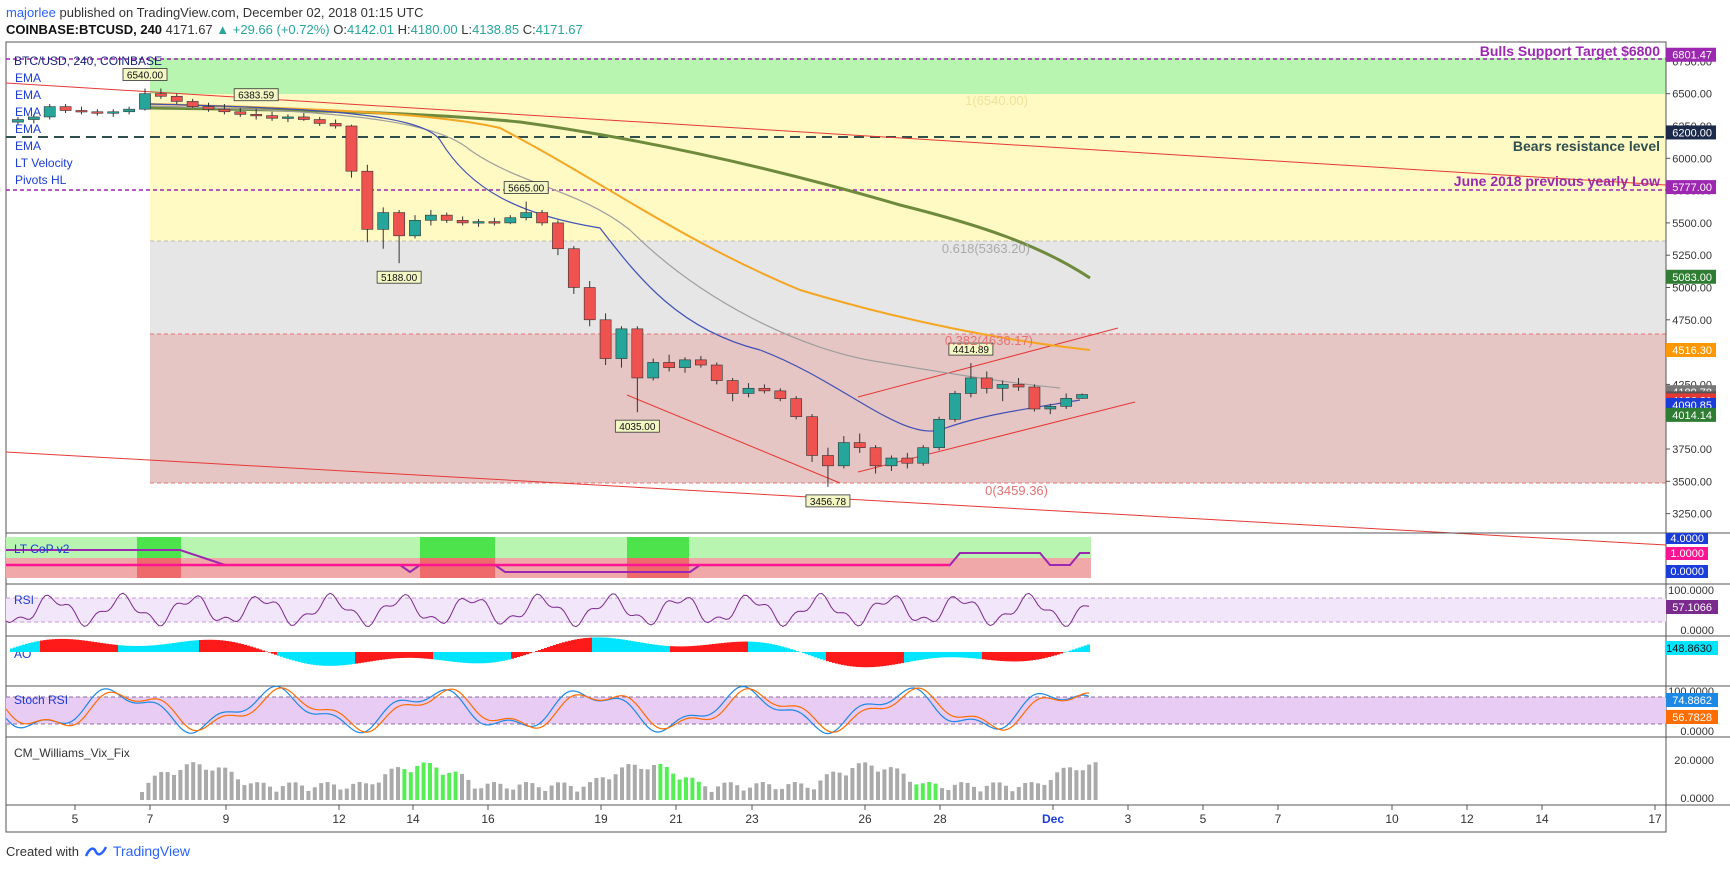 The image size is (1730, 869). Describe the element at coordinates (28, 78) in the screenshot. I see `legend-ema-1: EMA` at that location.